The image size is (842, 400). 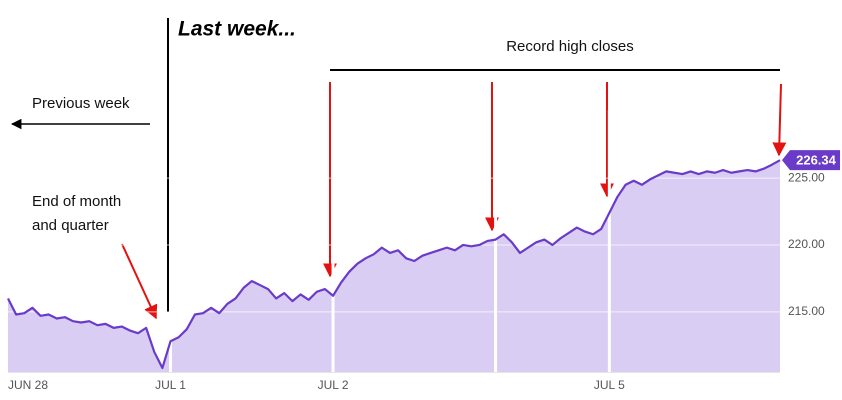 What do you see at coordinates (806, 311) in the screenshot?
I see `y-tick-label: 215.00` at bounding box center [806, 311].